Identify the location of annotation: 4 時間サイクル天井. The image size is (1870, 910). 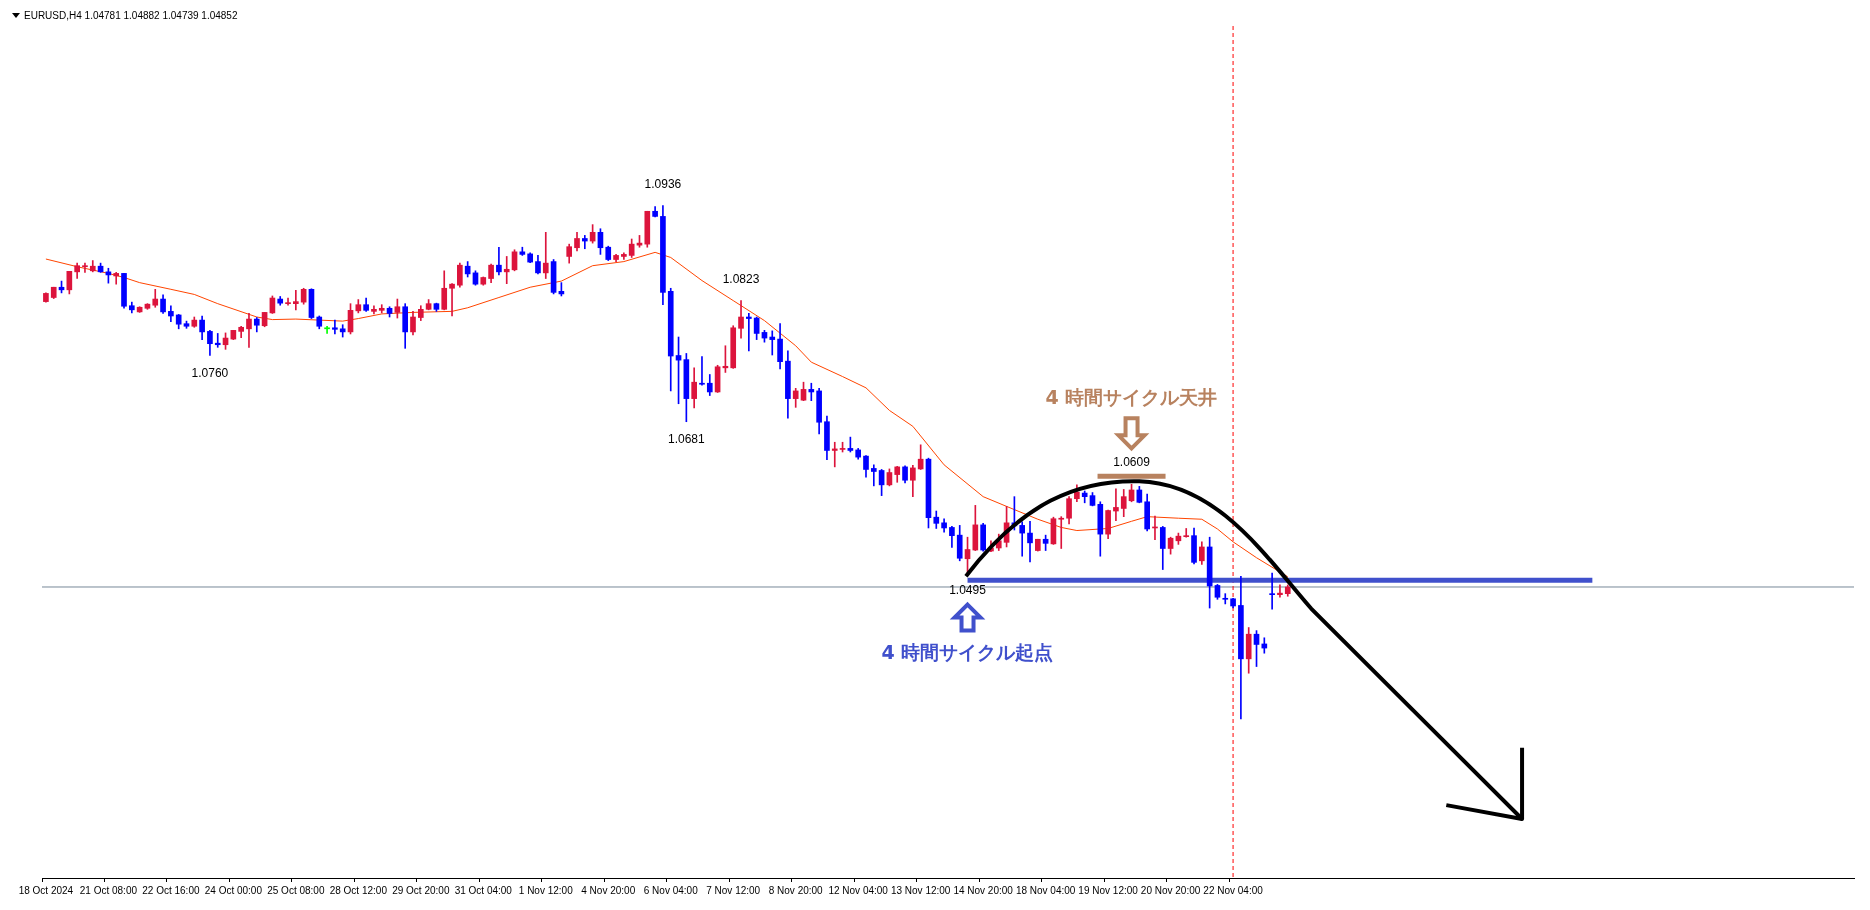
(1131, 397).